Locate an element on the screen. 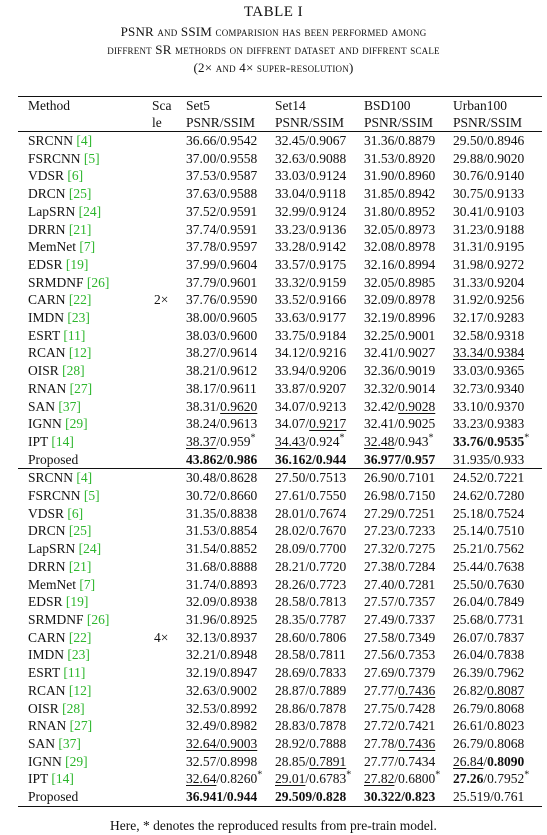 This screenshot has height=835, width=547. value-cell-bsd100: 27.38/0.7284 is located at coordinates (408, 567).